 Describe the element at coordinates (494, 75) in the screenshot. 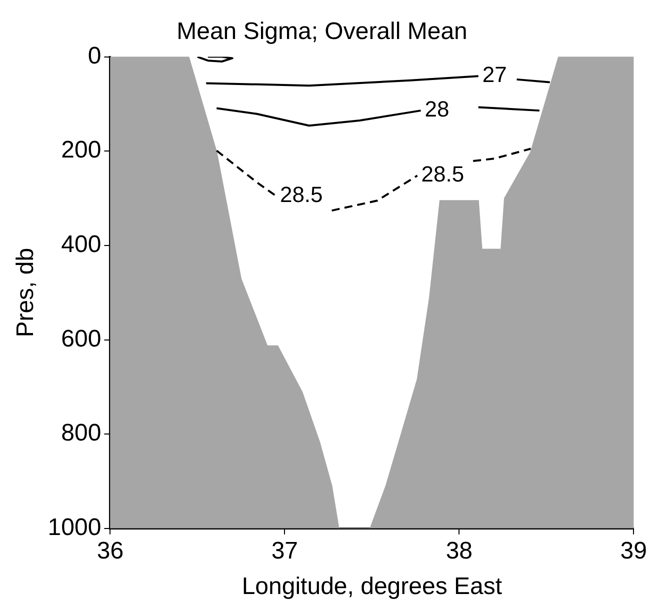

I see `annotation: 27` at that location.